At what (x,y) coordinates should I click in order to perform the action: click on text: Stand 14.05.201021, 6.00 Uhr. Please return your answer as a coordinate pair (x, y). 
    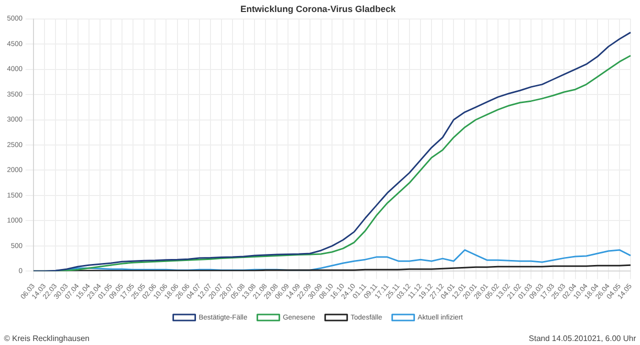
    Looking at the image, I should click on (582, 339).